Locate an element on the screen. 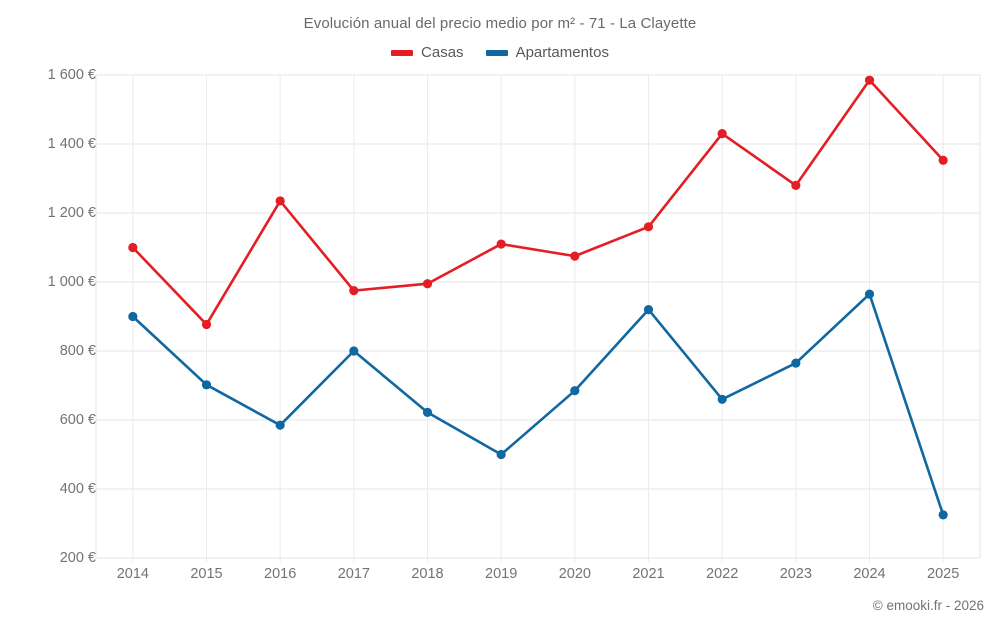 This screenshot has height=625, width=1000. x-tick-label: 2014 is located at coordinates (132, 574).